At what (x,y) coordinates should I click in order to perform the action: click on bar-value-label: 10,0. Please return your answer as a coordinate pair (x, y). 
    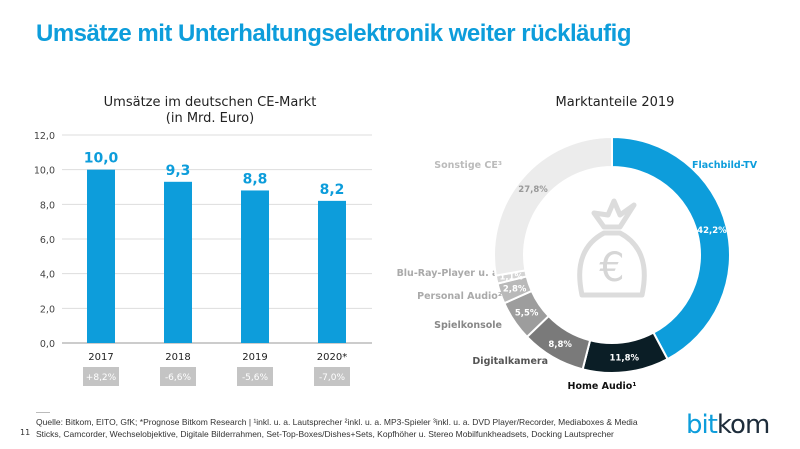
    Looking at the image, I should click on (101, 159).